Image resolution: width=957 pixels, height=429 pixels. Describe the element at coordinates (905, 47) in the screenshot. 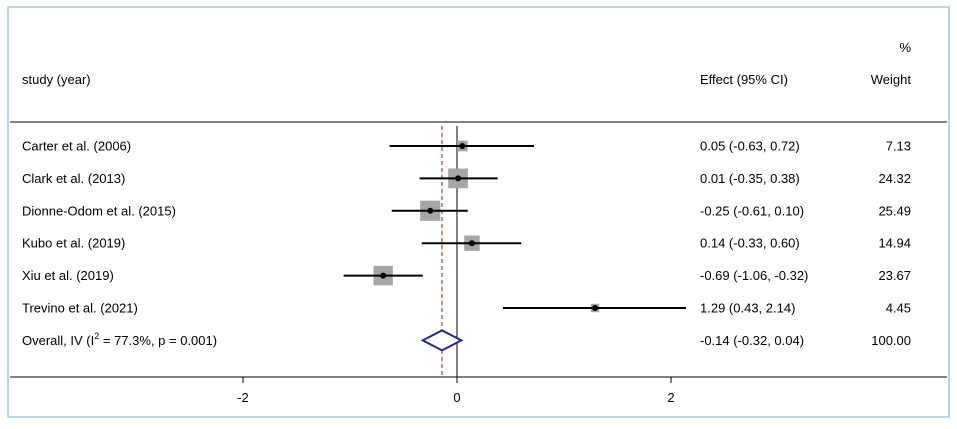

I see `header-weight-pct: %` at that location.